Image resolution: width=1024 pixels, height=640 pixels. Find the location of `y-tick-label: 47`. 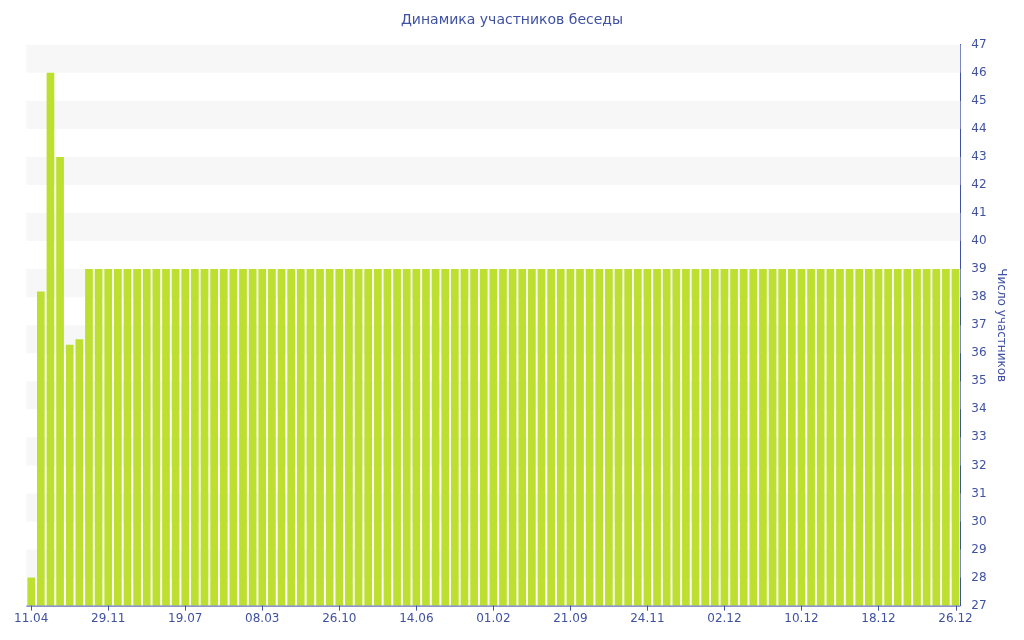

y-tick-label: 47 is located at coordinates (979, 43).